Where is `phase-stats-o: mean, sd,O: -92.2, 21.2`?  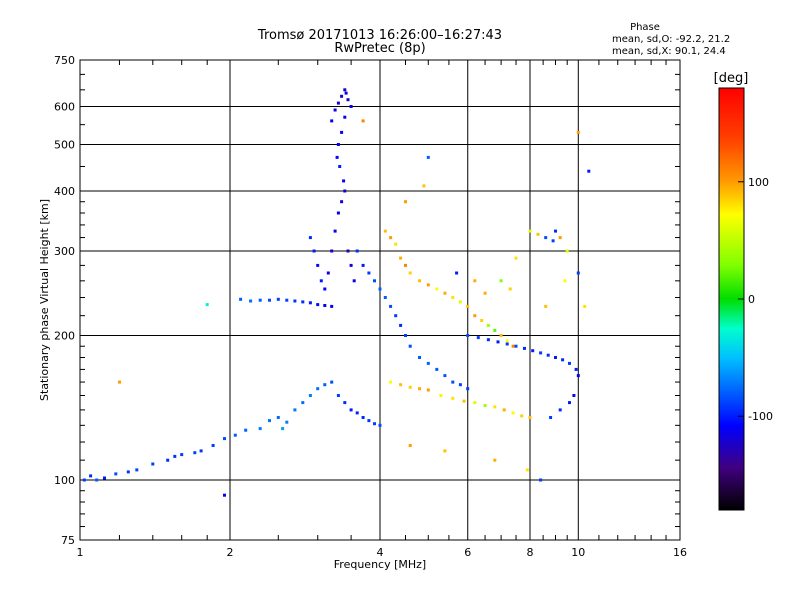
phase-stats-o: mean, sd,O: -92.2, 21.2 is located at coordinates (671, 39).